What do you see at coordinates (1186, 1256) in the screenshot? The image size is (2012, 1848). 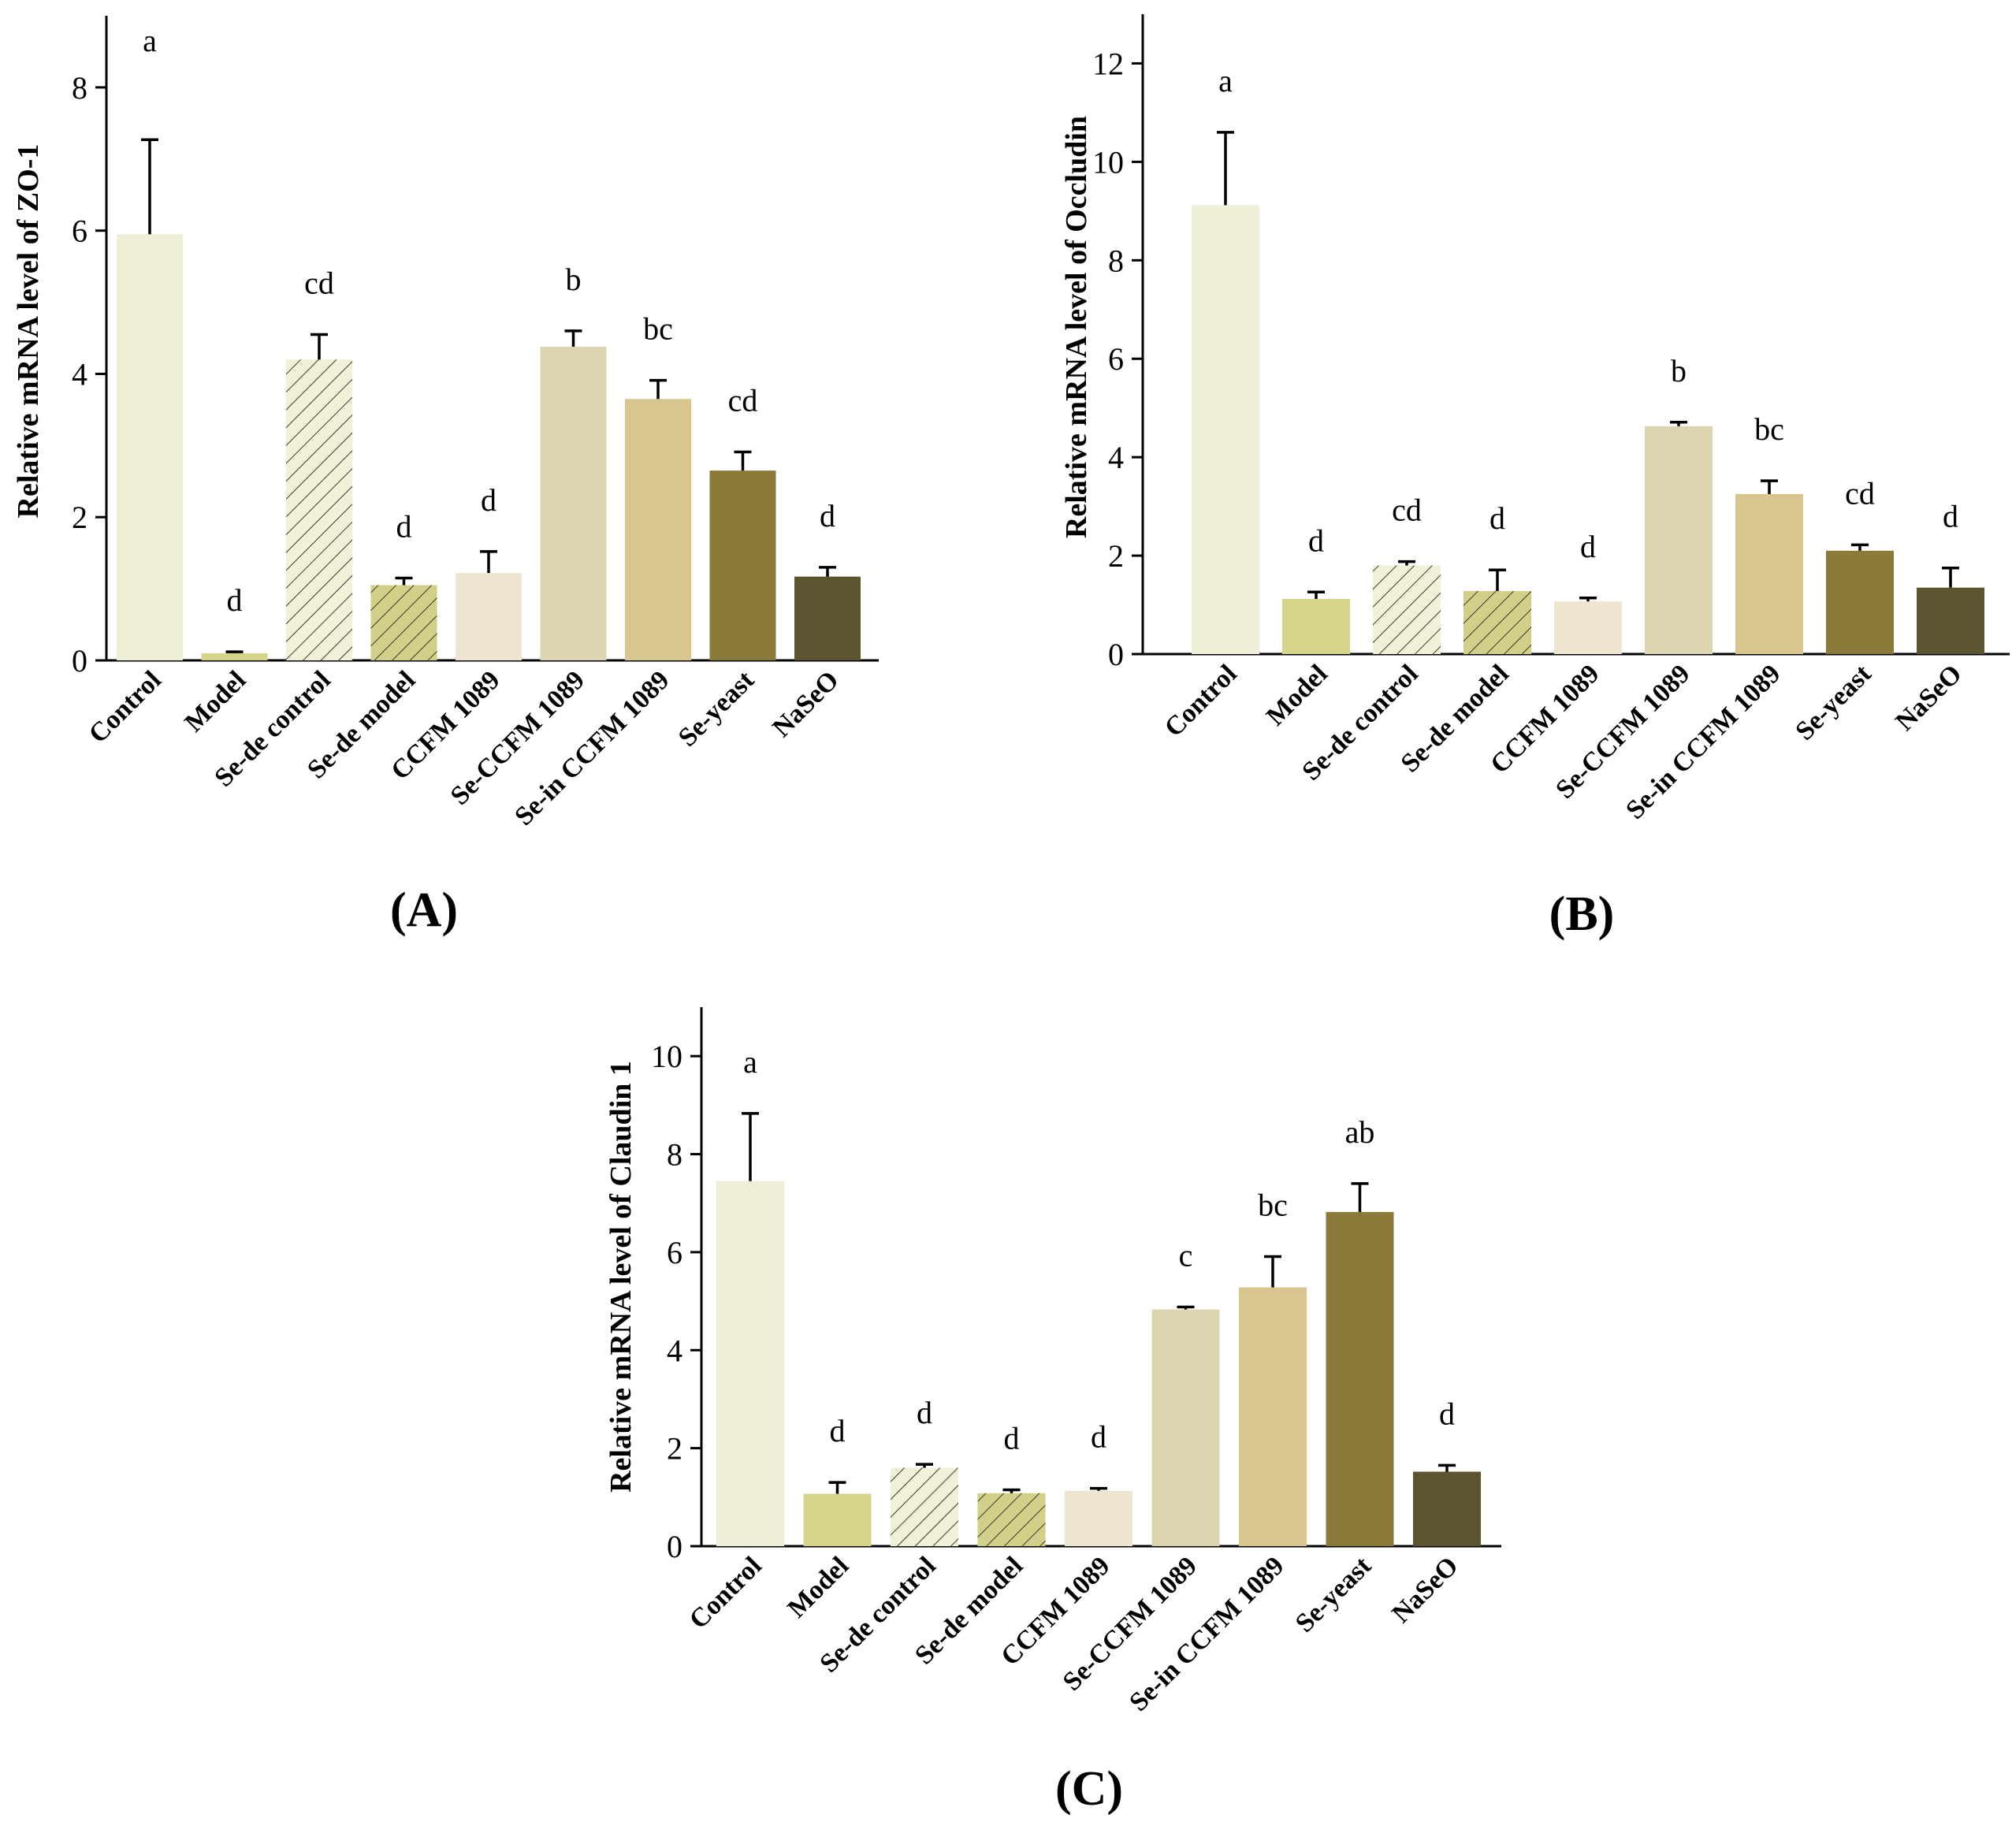 I see `significance-label-6: c` at bounding box center [1186, 1256].